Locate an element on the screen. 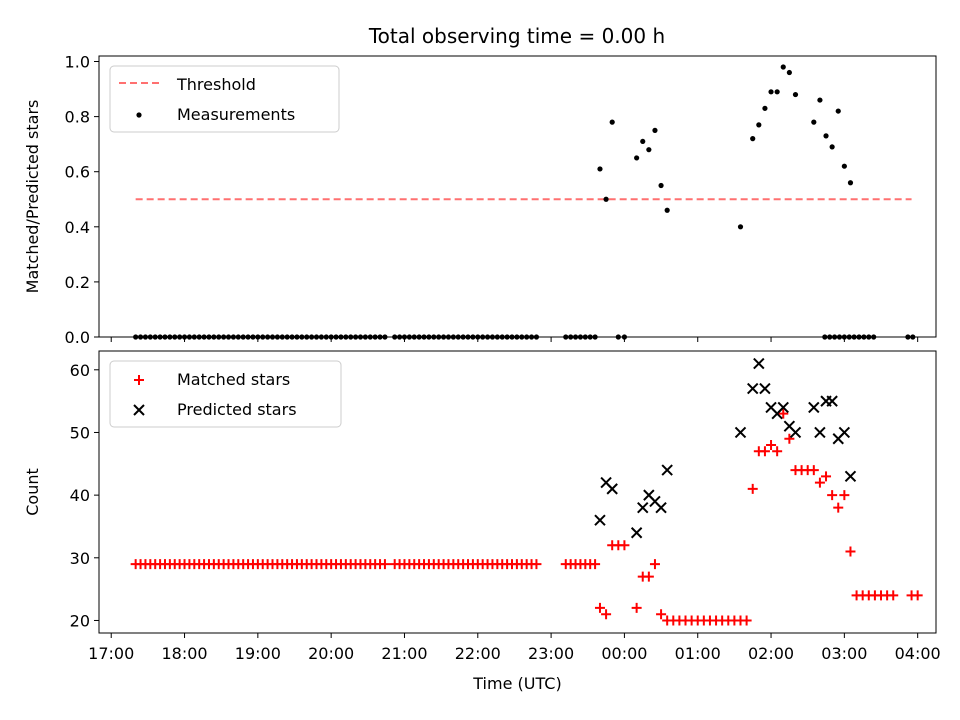 This screenshot has width=960, height=720. bottom-ytick-label: 20 is located at coordinates (80, 620).